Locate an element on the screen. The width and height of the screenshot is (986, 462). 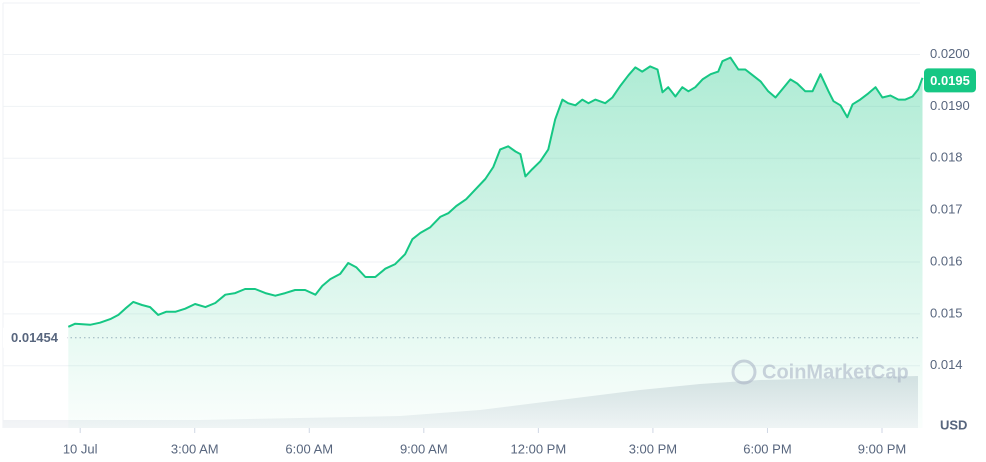
last-price-badge is located at coordinates (950, 80).